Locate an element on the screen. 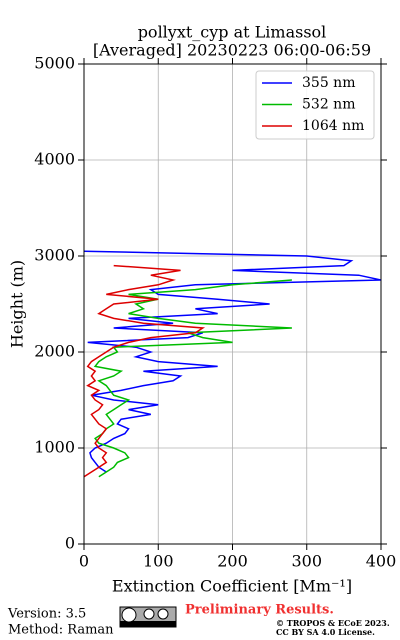 The image size is (400, 640). version: Version: 3.5 is located at coordinates (46, 614).